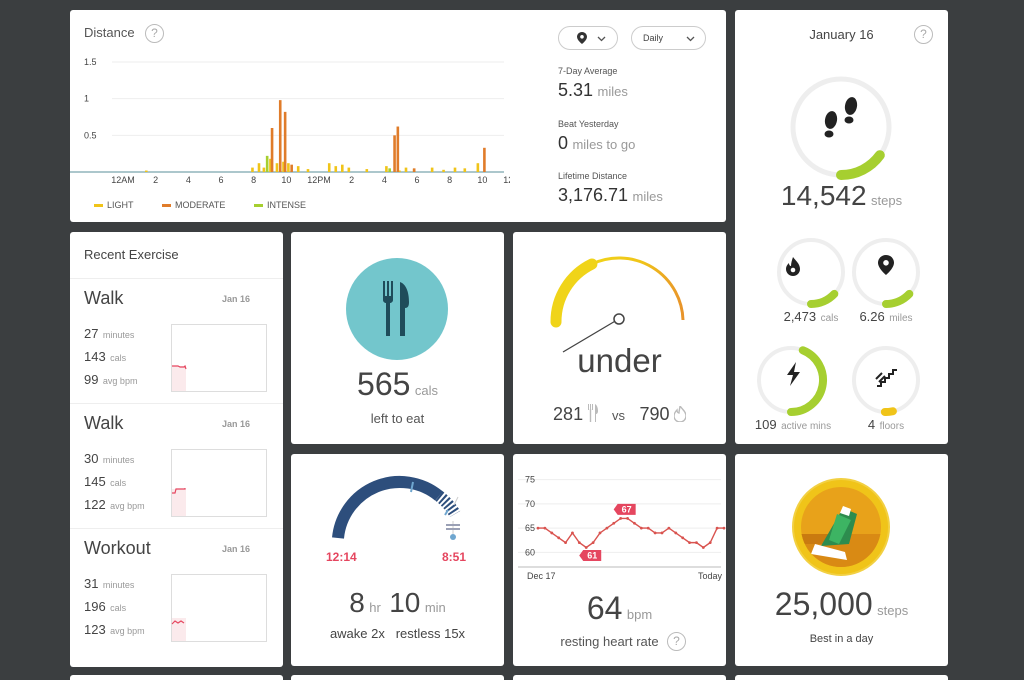  I want to click on exercise-cals: 143 cals, so click(105, 356).